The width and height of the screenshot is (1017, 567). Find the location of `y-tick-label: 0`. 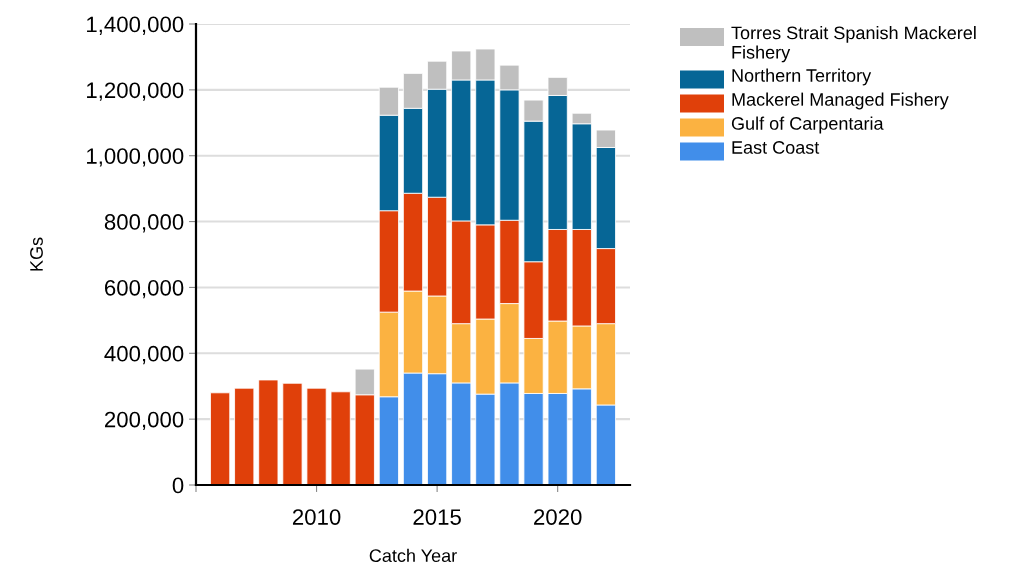

y-tick-label: 0 is located at coordinates (178, 485).